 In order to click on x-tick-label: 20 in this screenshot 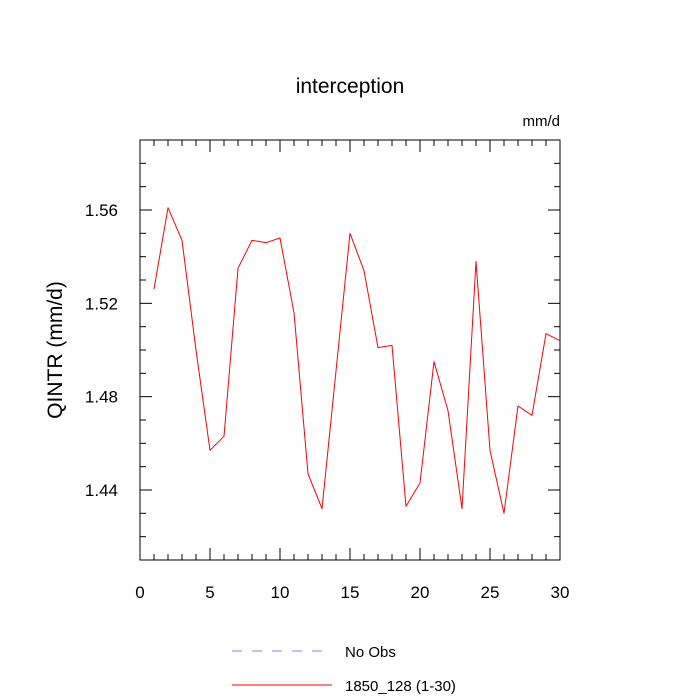, I will do `click(420, 592)`.